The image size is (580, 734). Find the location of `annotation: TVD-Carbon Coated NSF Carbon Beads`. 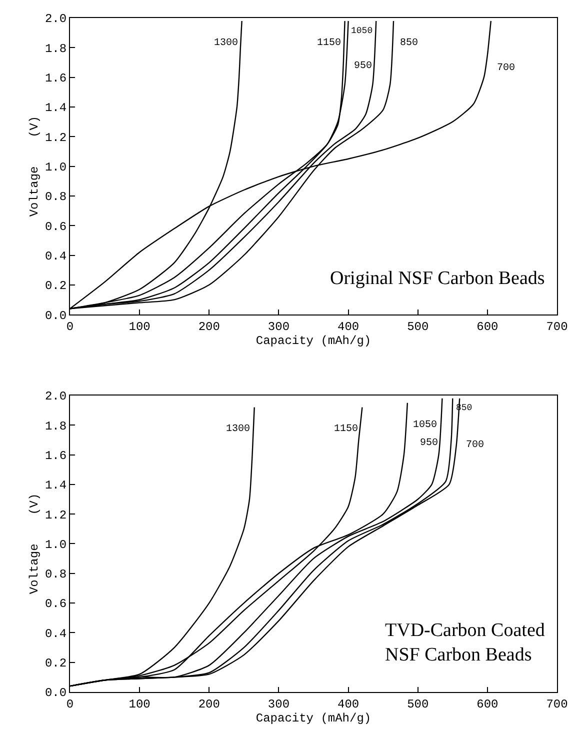

annotation: TVD-Carbon Coated NSF Carbon Beads is located at coordinates (465, 643).